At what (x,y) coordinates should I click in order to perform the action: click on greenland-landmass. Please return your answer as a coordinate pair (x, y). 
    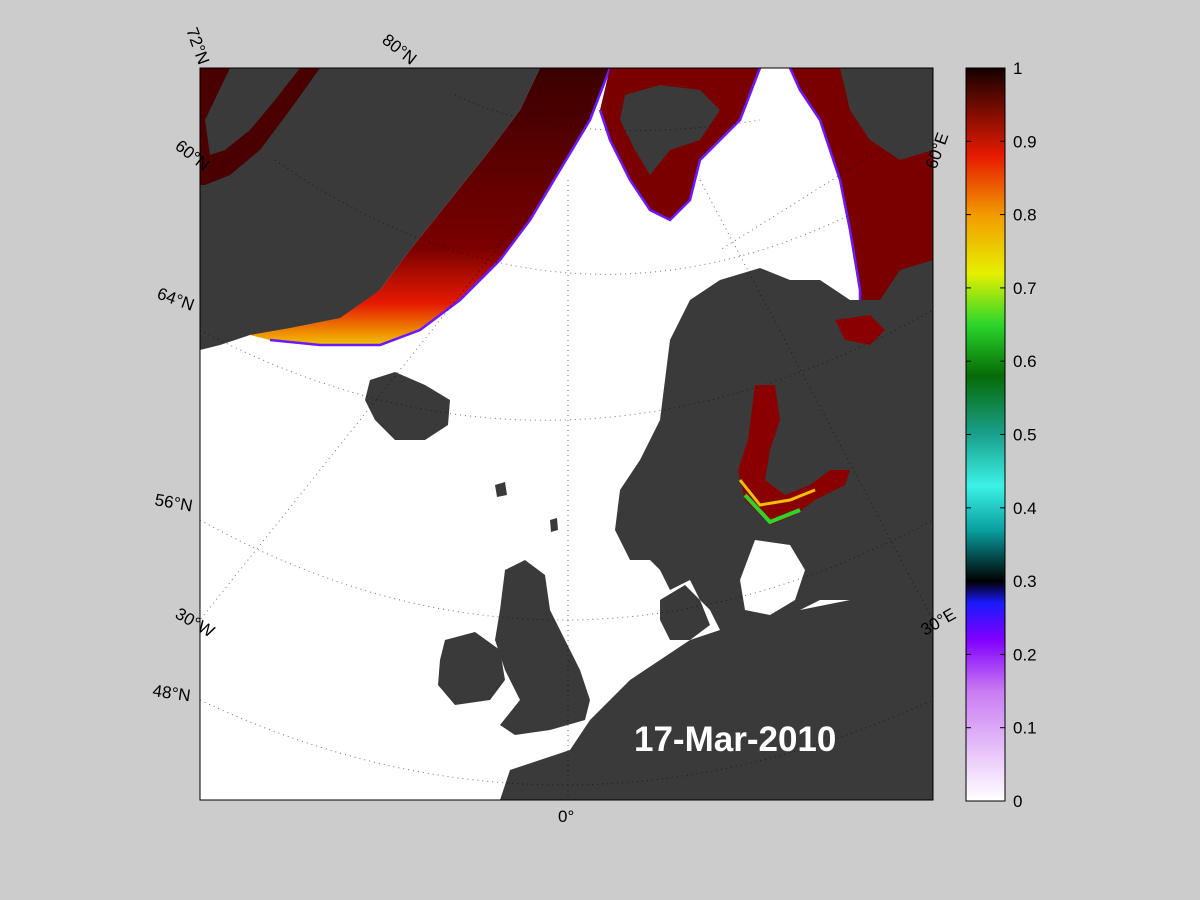
    Looking at the image, I should click on (370, 209).